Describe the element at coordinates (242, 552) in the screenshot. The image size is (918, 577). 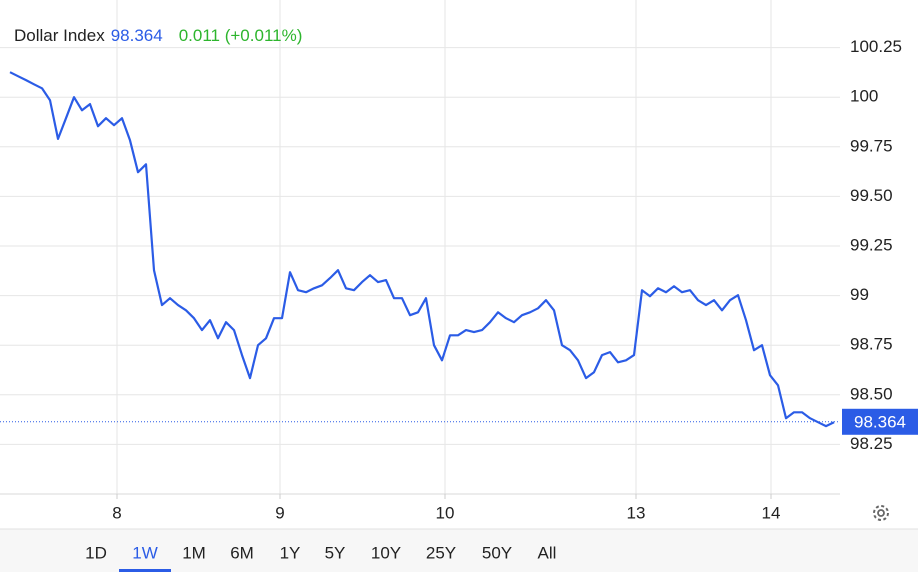
I see `range-button: 6M` at that location.